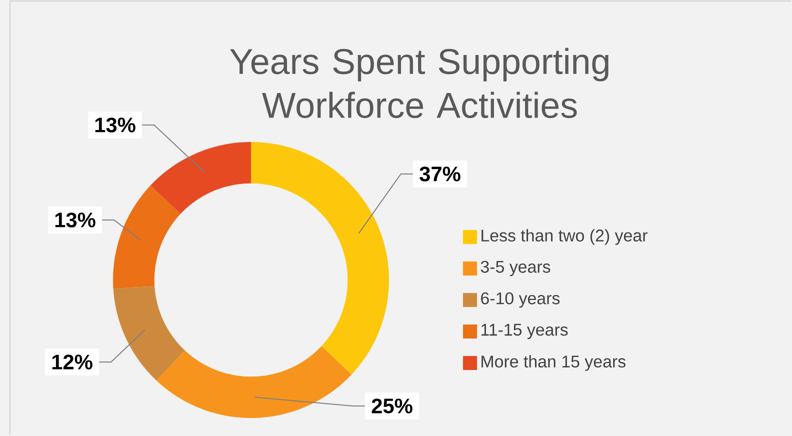 This screenshot has width=792, height=436. What do you see at coordinates (554, 363) in the screenshot?
I see `legend-label: More than 15 years` at bounding box center [554, 363].